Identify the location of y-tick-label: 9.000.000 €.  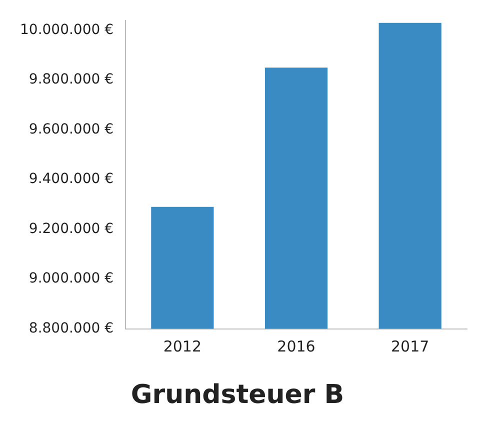
(71, 278).